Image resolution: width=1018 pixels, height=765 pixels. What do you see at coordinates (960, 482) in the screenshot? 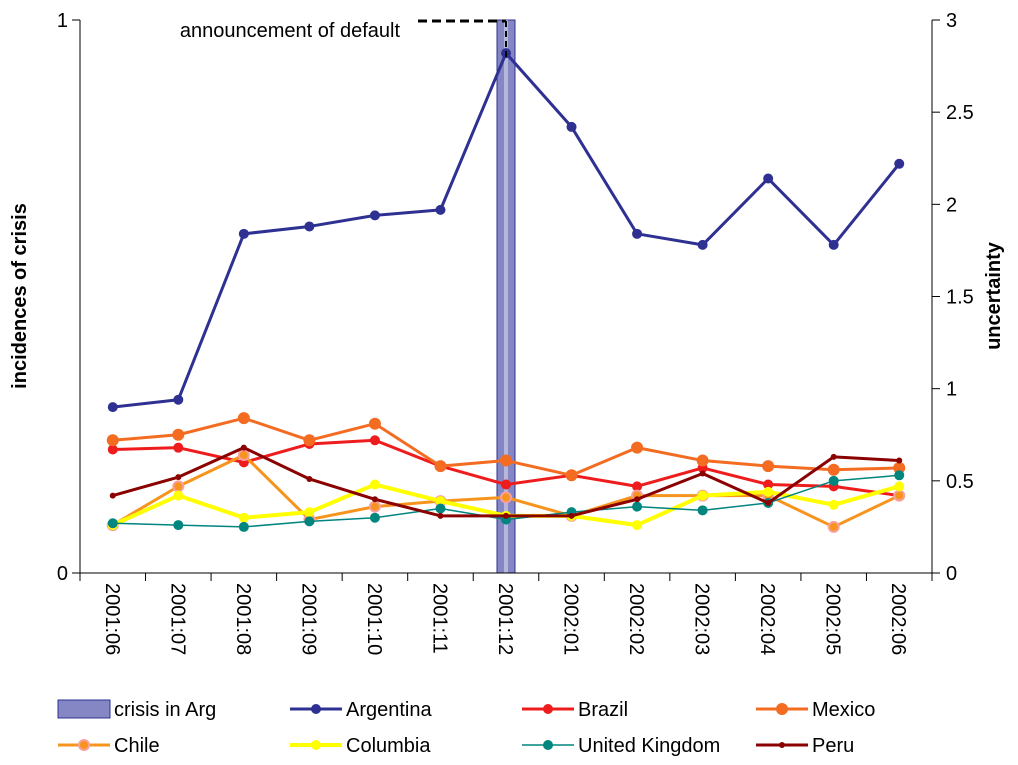
I see `right-tick-label: 0.5` at bounding box center [960, 482].